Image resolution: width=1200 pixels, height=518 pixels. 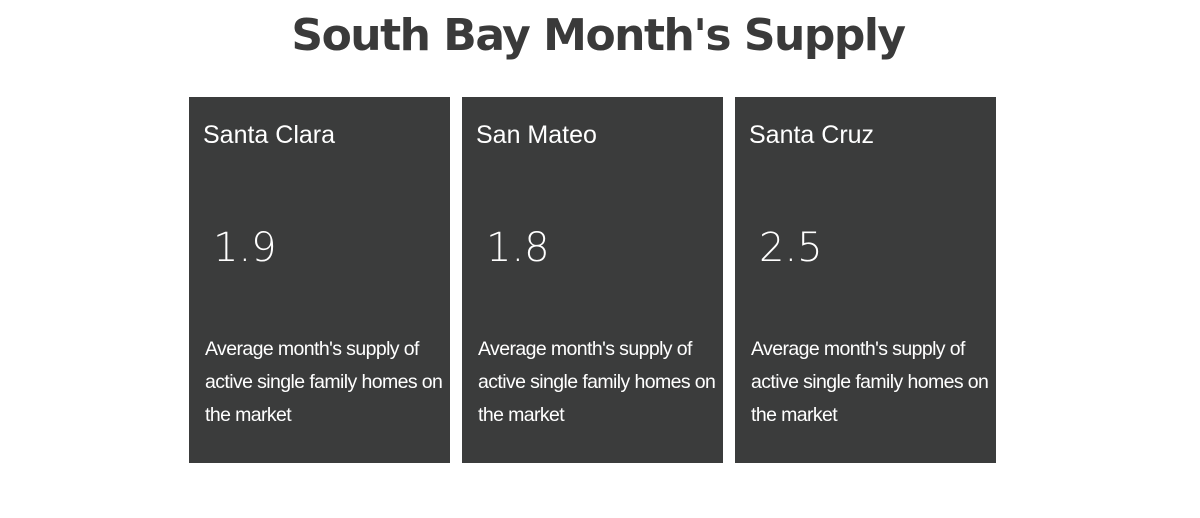 I want to click on card-county-name: Santa Cruz, so click(x=812, y=135).